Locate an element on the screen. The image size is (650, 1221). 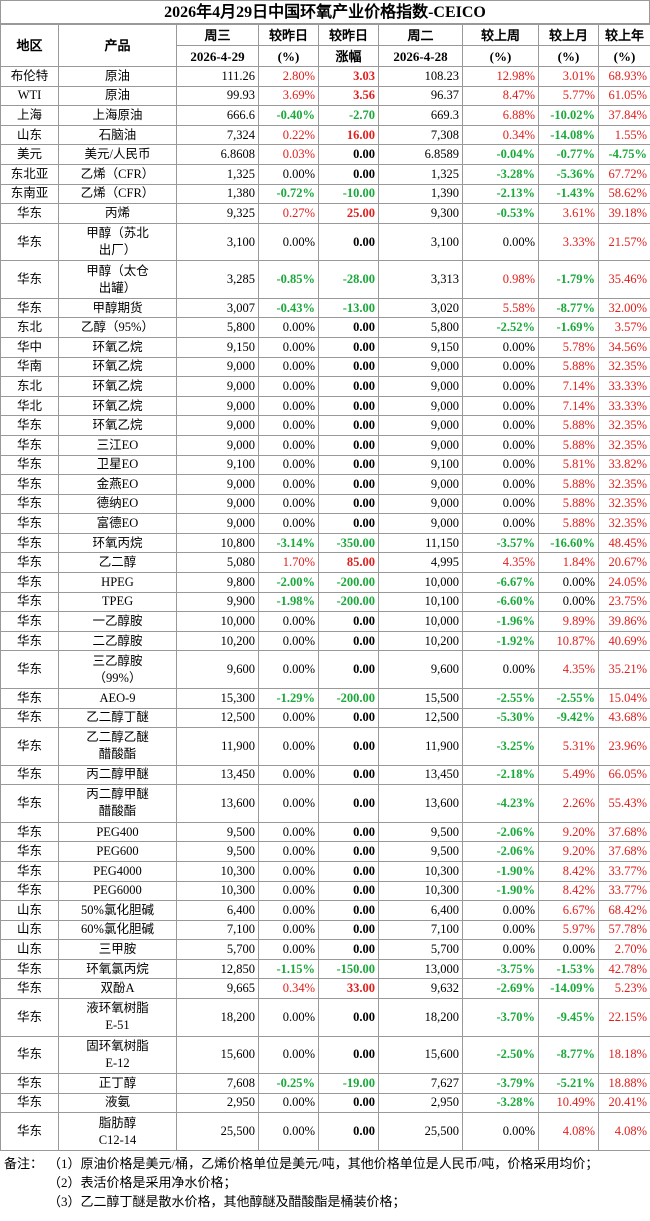
table-cell: AEO-9 is located at coordinates (117, 698).